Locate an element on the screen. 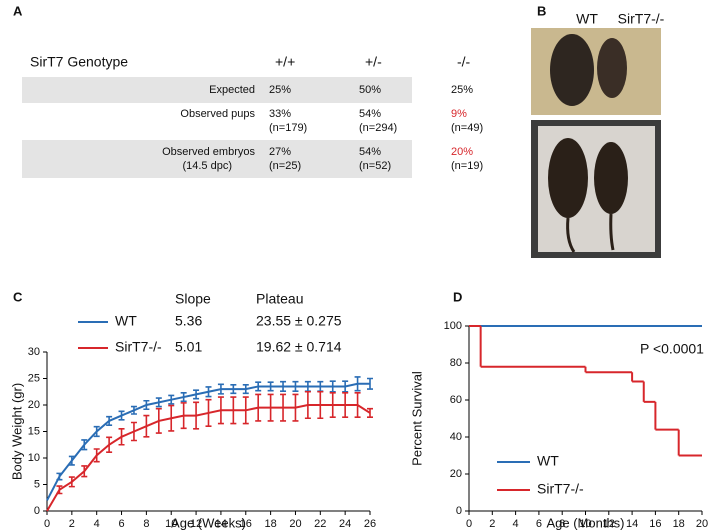 The height and width of the screenshot is (531, 708). cell-value: 27% is located at coordinates (280, 152).